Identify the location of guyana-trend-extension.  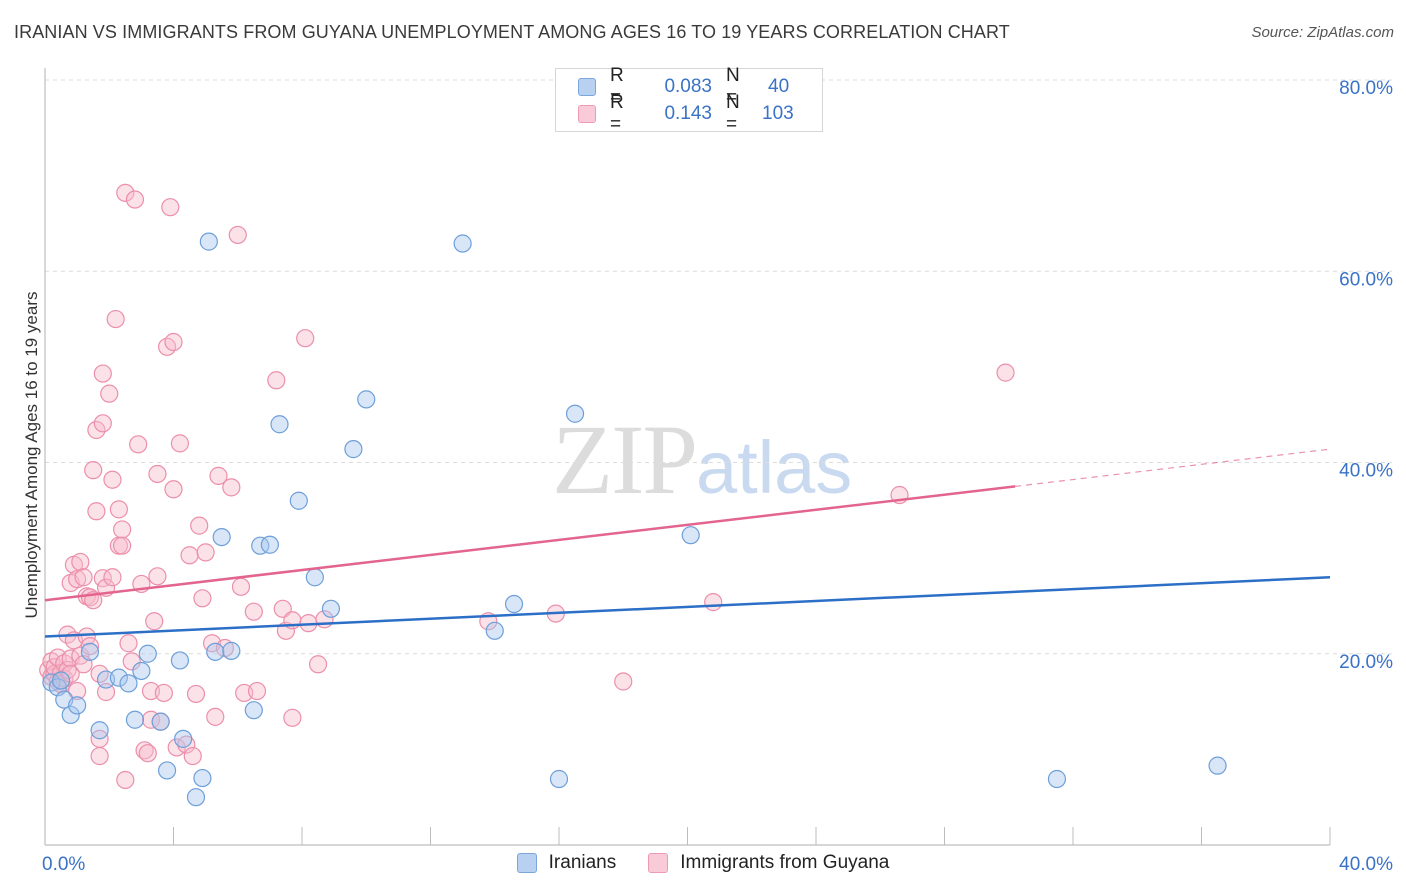
(1173, 468).